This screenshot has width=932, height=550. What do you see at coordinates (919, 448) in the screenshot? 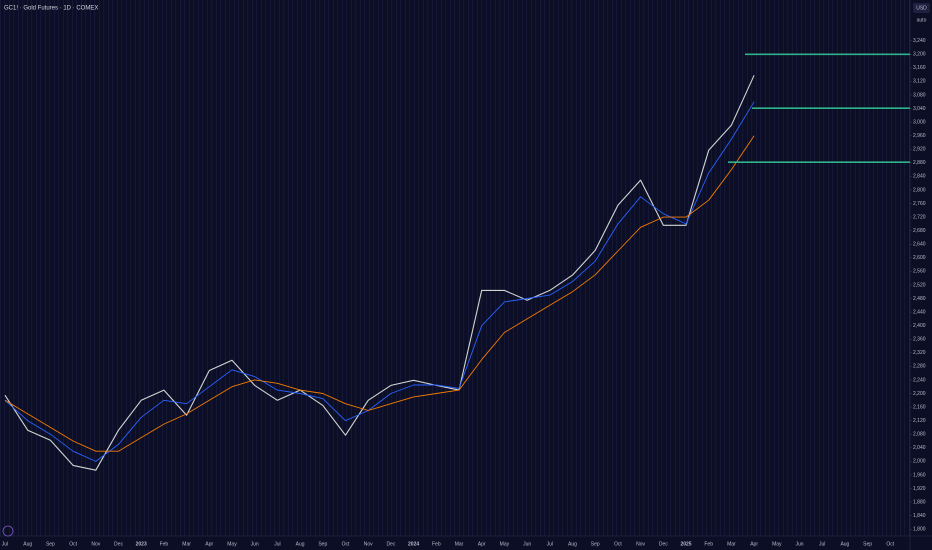
I see `y-tick-label: 2,040` at bounding box center [919, 448].